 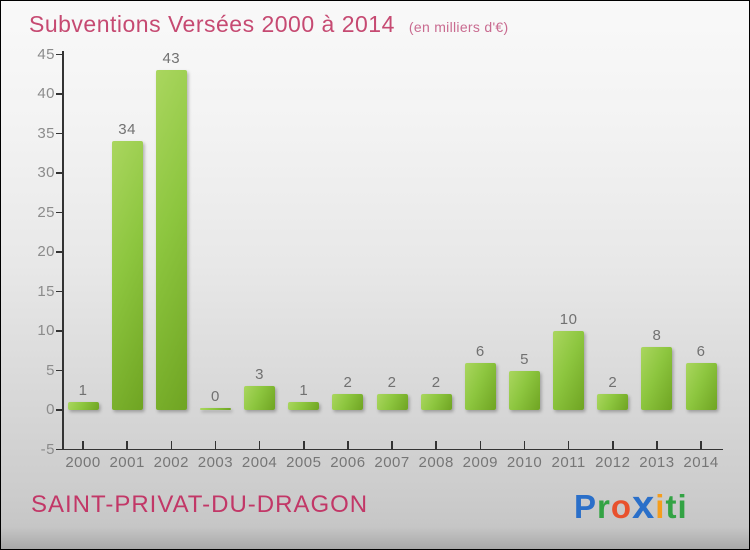 I want to click on x-tick-label: 2000, so click(x=83, y=462).